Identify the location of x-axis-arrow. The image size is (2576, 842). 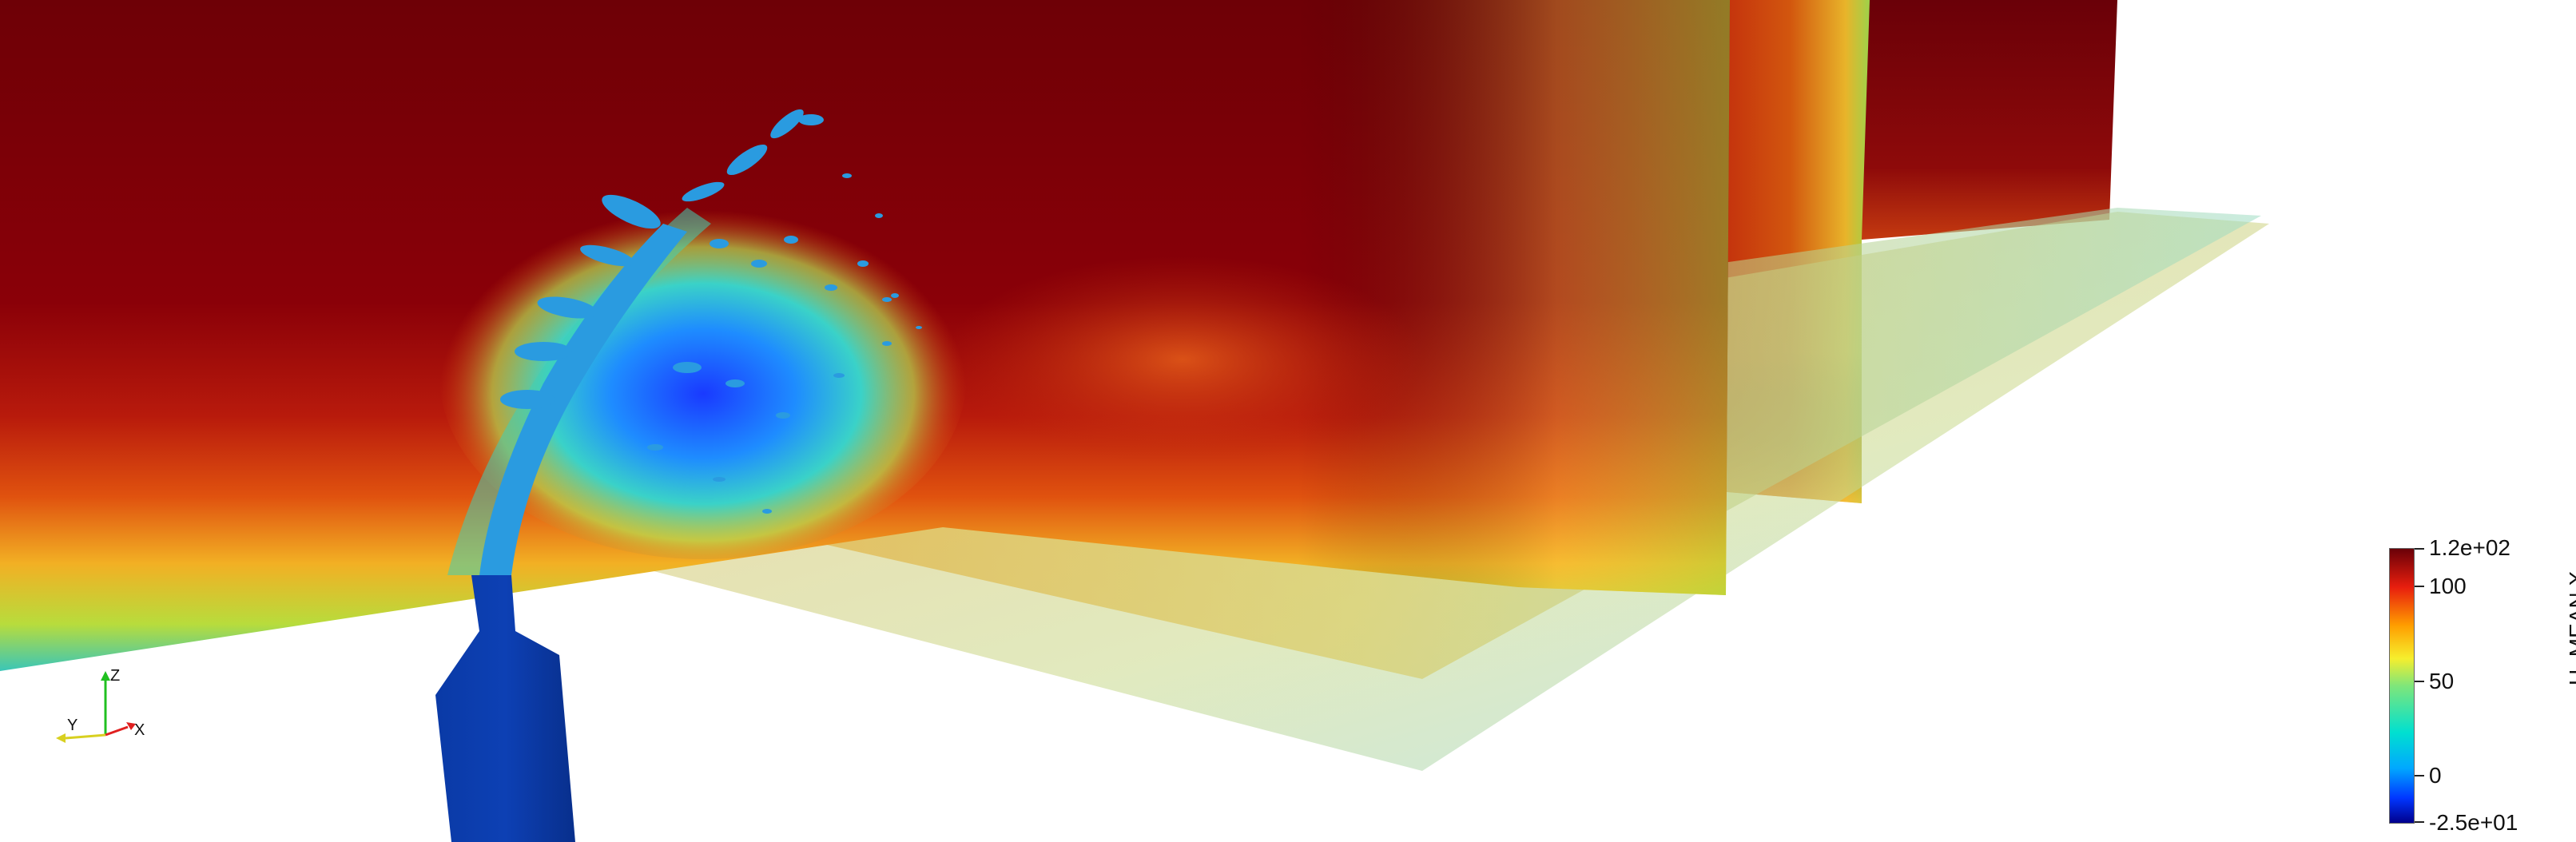
(131, 726).